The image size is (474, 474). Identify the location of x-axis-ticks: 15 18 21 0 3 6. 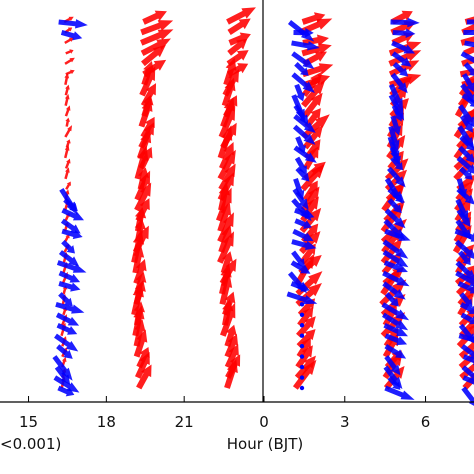
(224, 413).